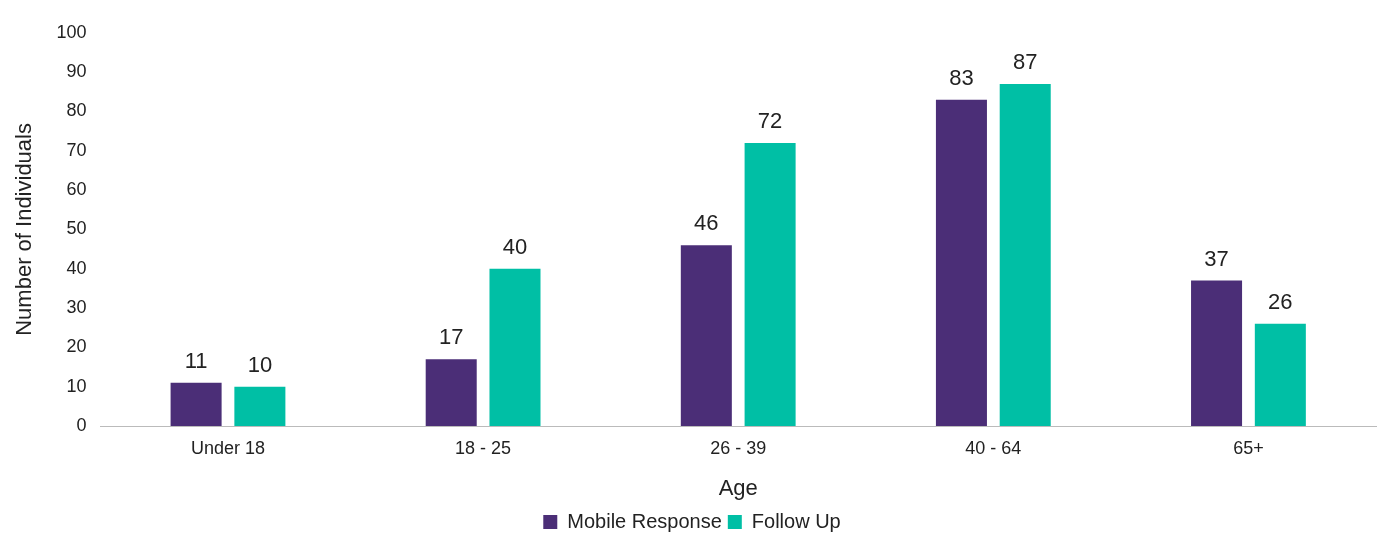  I want to click on x-tick-label: 40 - 64, so click(993, 447).